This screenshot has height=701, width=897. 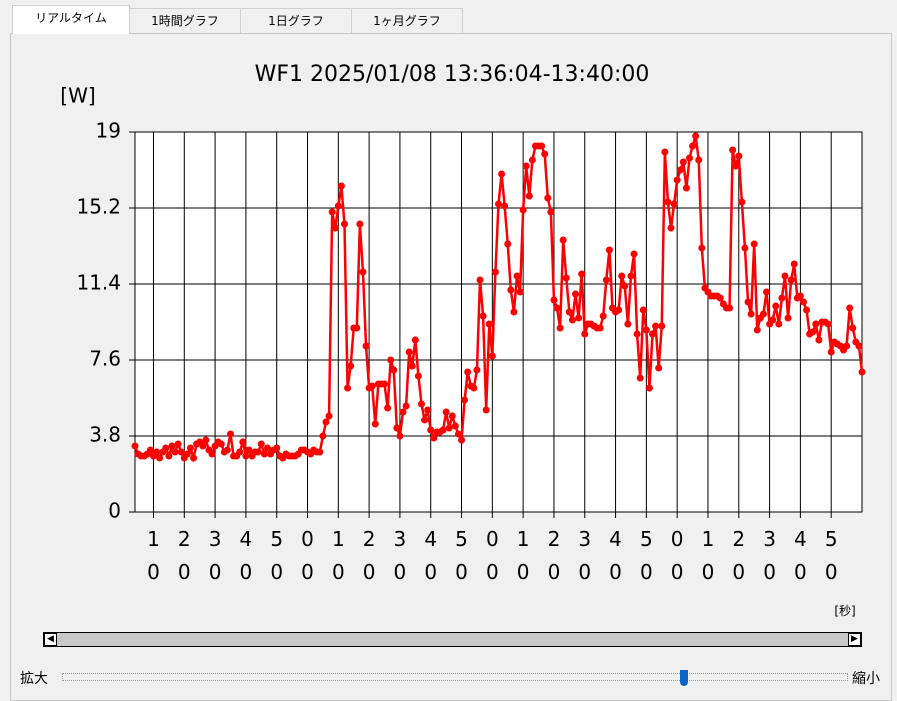 What do you see at coordinates (114, 511) in the screenshot?
I see `y-tick-label: 0` at bounding box center [114, 511].